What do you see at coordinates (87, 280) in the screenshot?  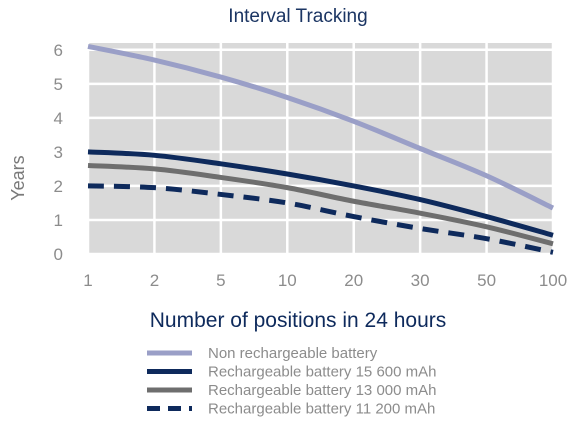 I see `x-tick-label: 1` at bounding box center [87, 280].